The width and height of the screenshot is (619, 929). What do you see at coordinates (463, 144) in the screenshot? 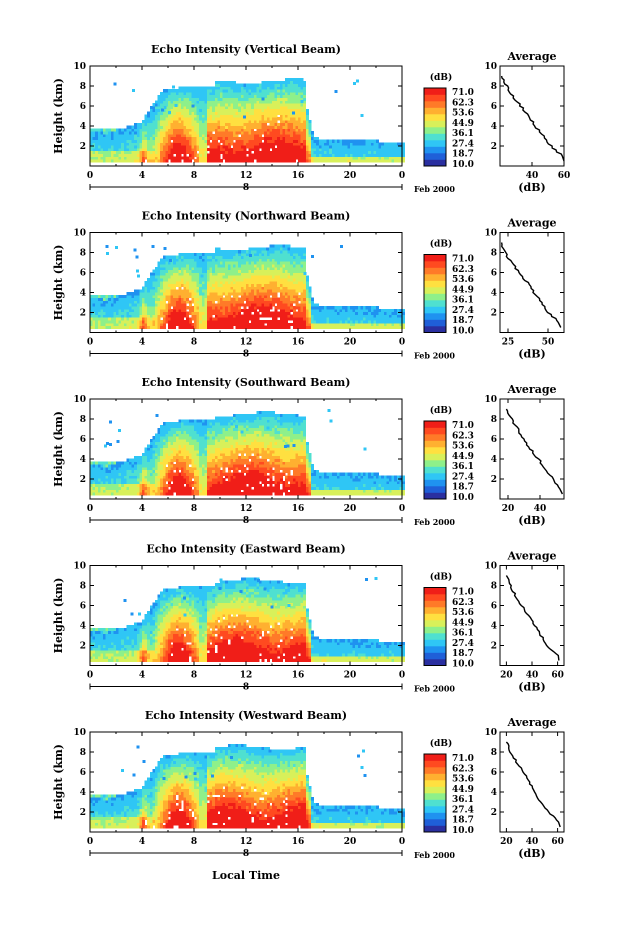
I see `colorbar-tick-label: 27.4` at bounding box center [463, 144].